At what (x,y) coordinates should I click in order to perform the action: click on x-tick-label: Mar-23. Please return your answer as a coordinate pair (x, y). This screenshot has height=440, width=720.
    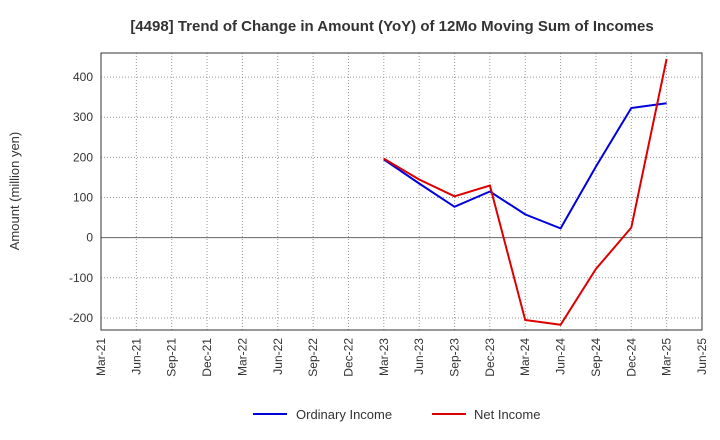
    Looking at the image, I should click on (384, 357).